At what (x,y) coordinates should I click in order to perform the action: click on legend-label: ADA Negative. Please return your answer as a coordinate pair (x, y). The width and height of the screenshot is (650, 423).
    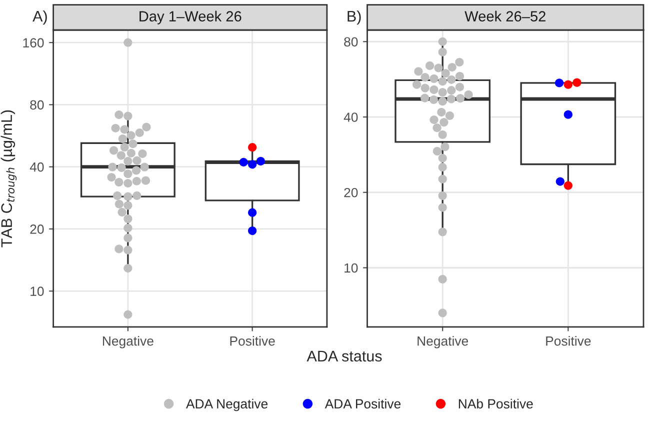
    Looking at the image, I should click on (227, 405).